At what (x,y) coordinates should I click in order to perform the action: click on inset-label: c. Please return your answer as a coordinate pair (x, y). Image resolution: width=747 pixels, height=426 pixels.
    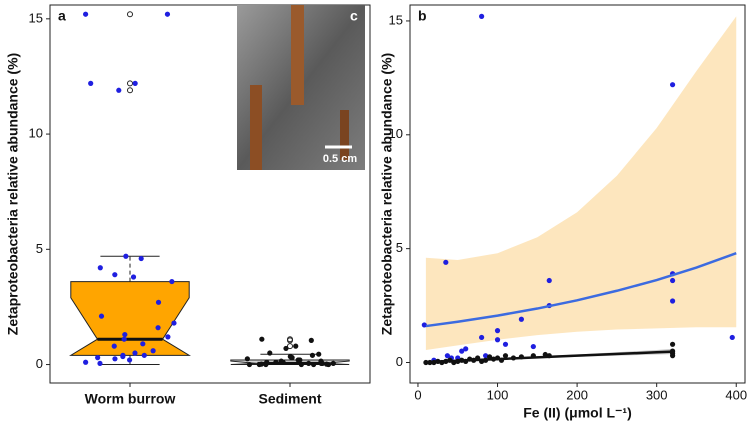
    Looking at the image, I should click on (354, 16).